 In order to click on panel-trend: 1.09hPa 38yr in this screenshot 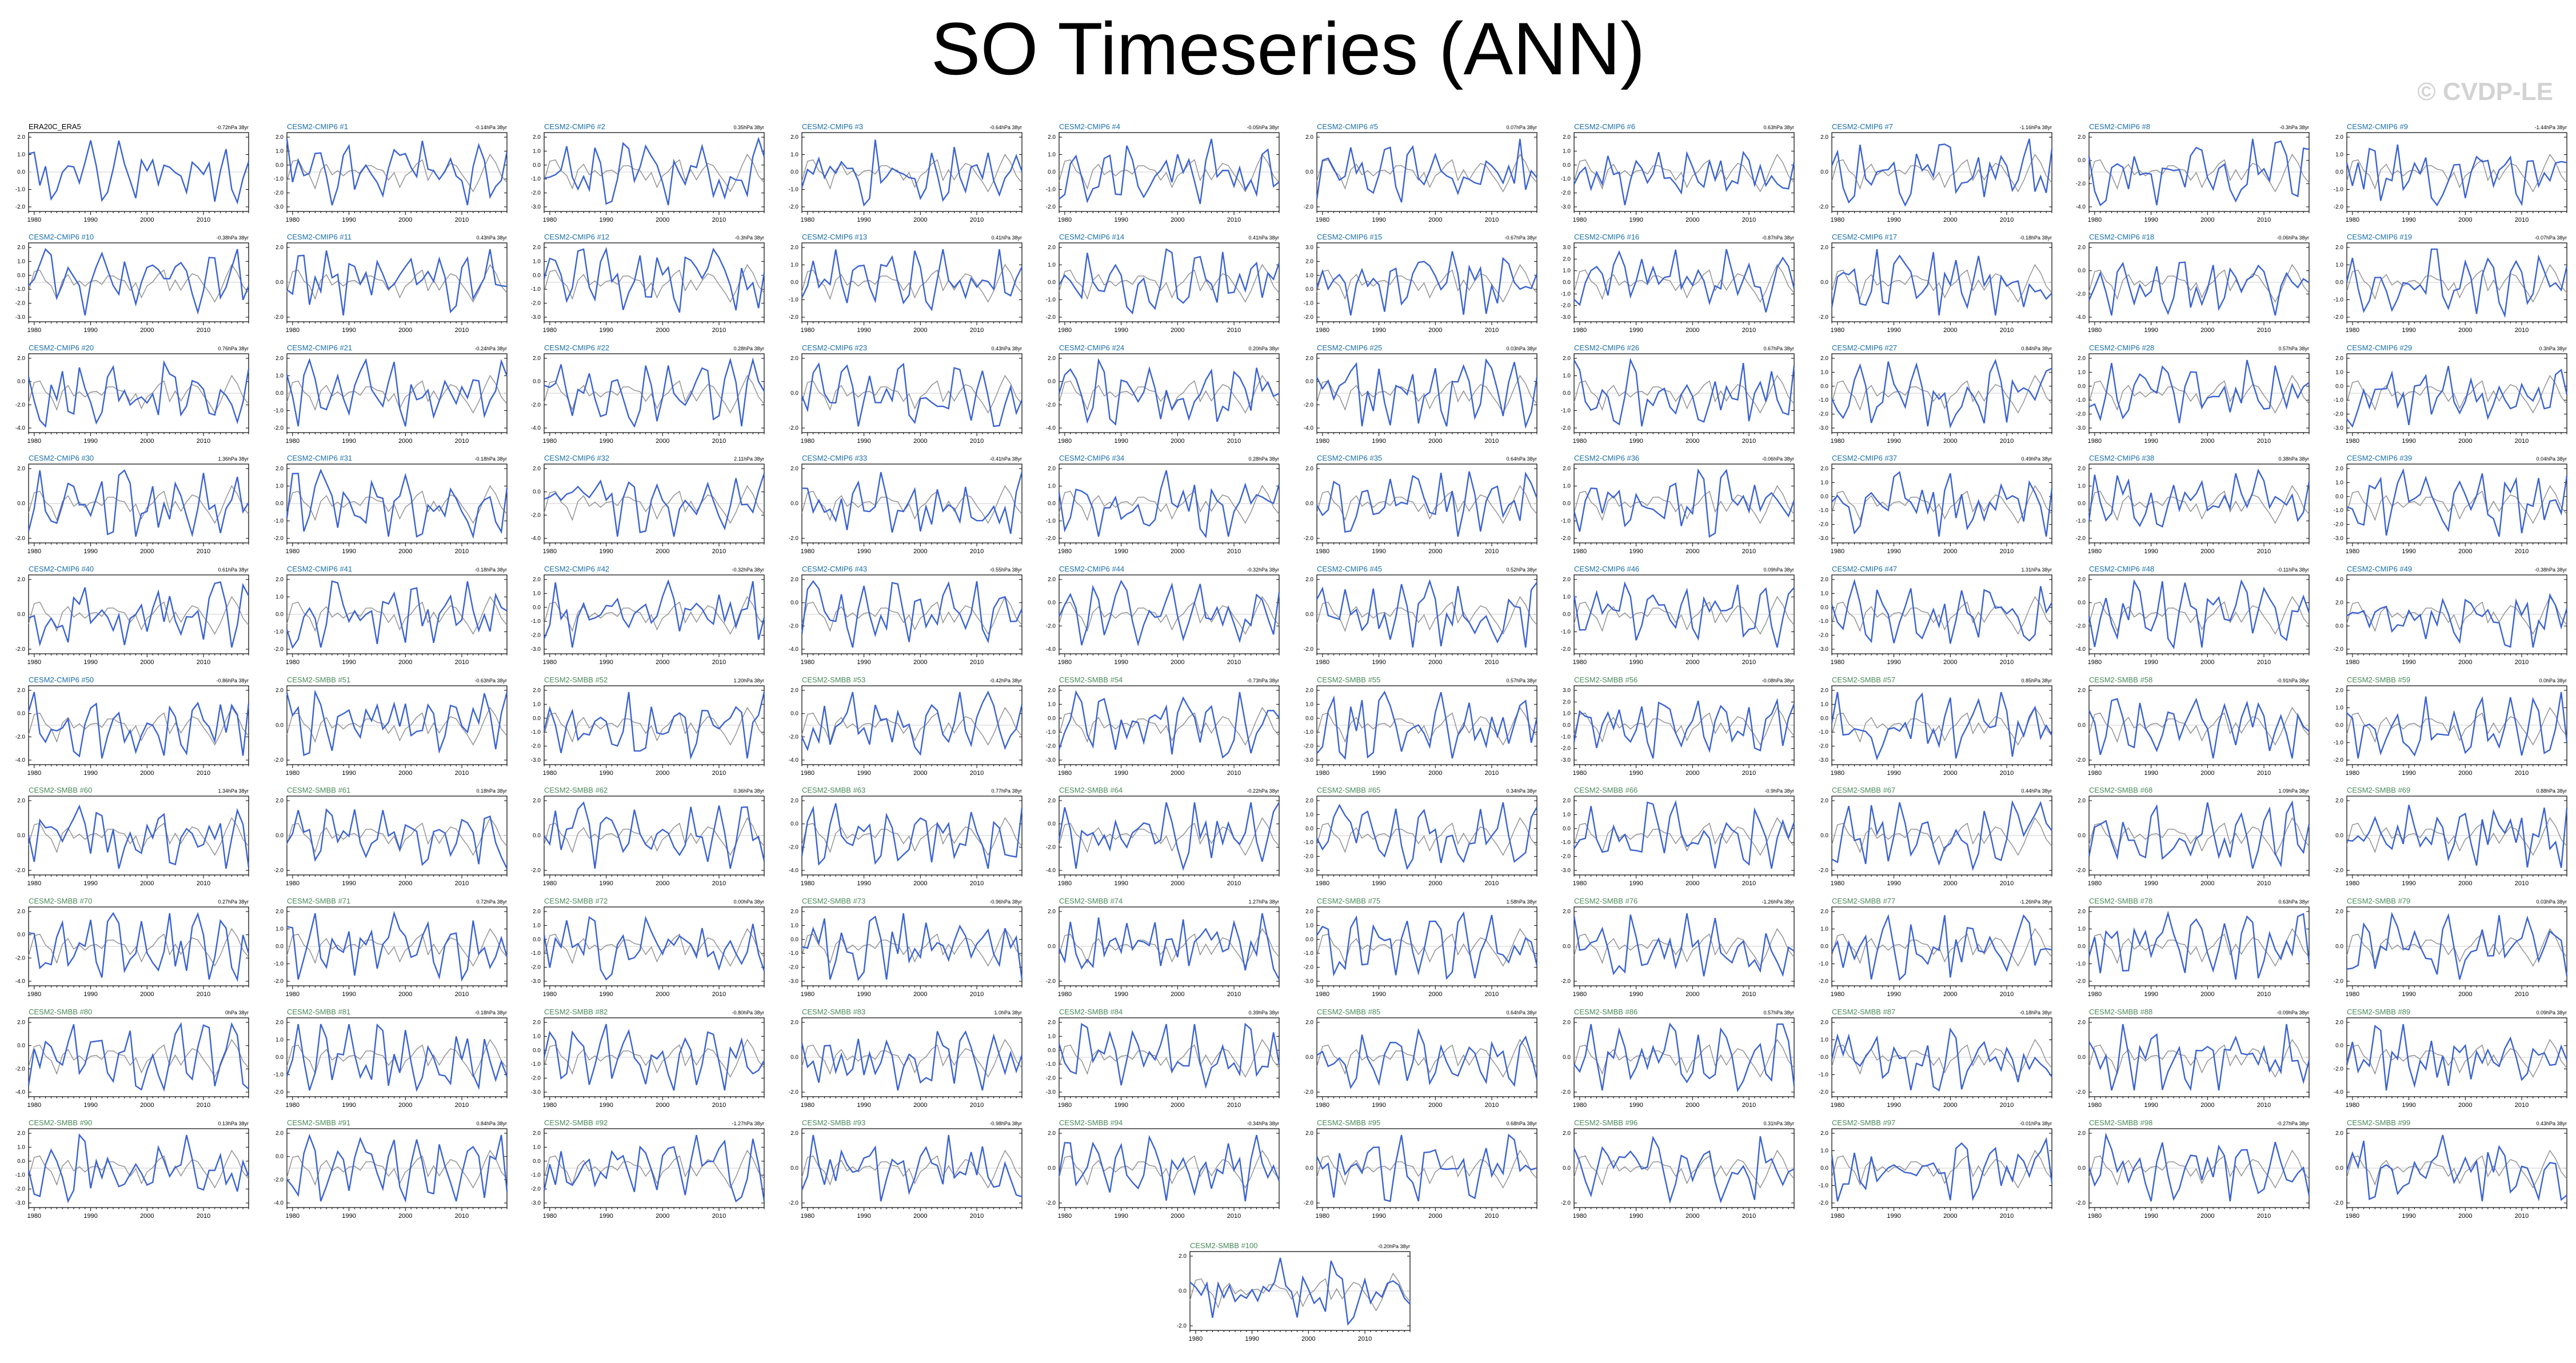, I will do `click(2293, 791)`.